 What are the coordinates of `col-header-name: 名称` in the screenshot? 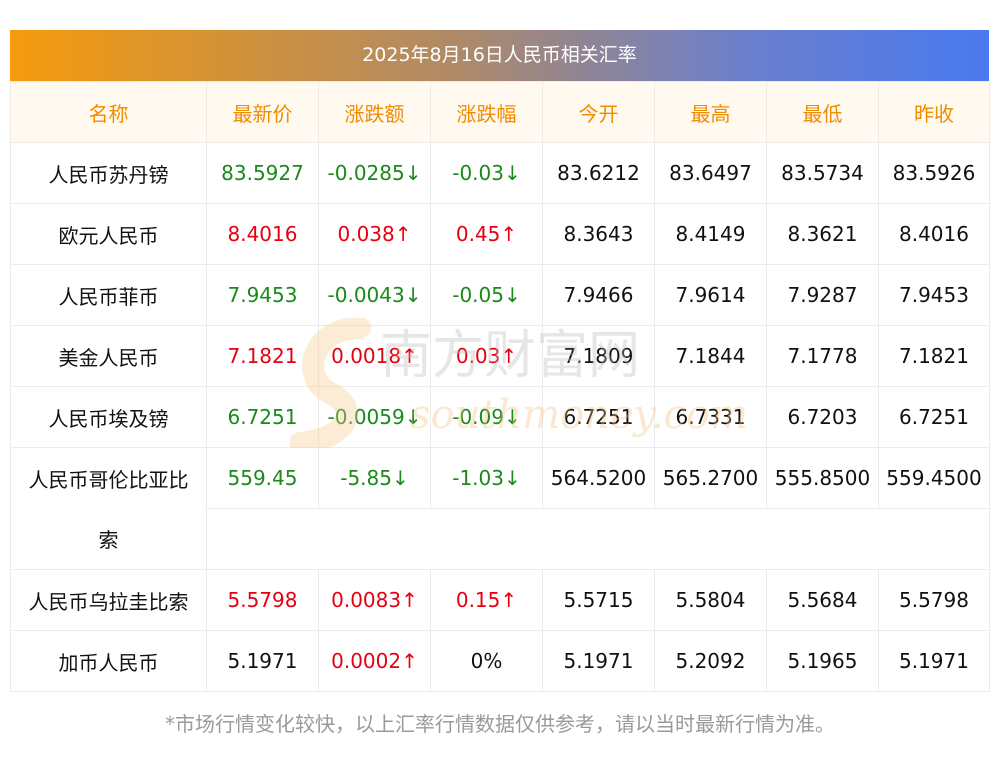 It's located at (108, 112).